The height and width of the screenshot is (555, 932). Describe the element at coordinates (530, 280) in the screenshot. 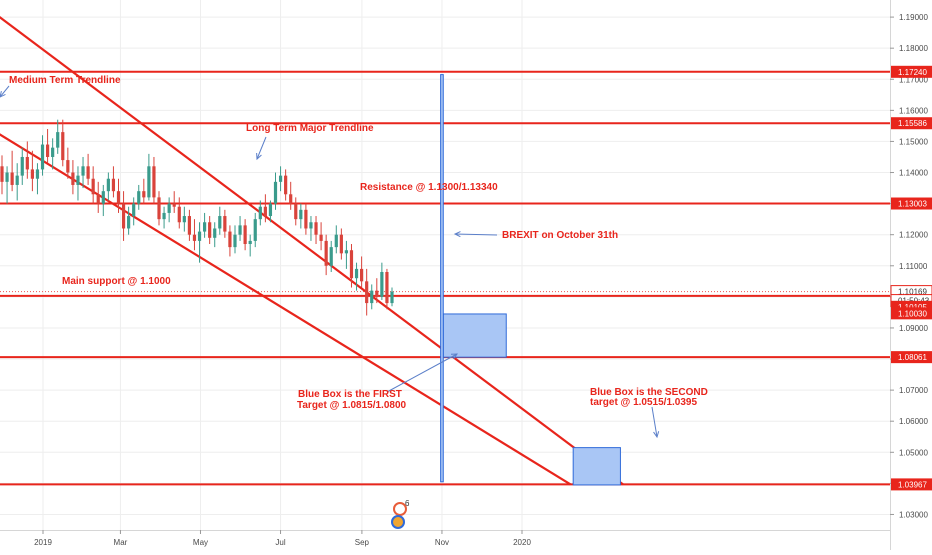

I see `target-boxes` at that location.